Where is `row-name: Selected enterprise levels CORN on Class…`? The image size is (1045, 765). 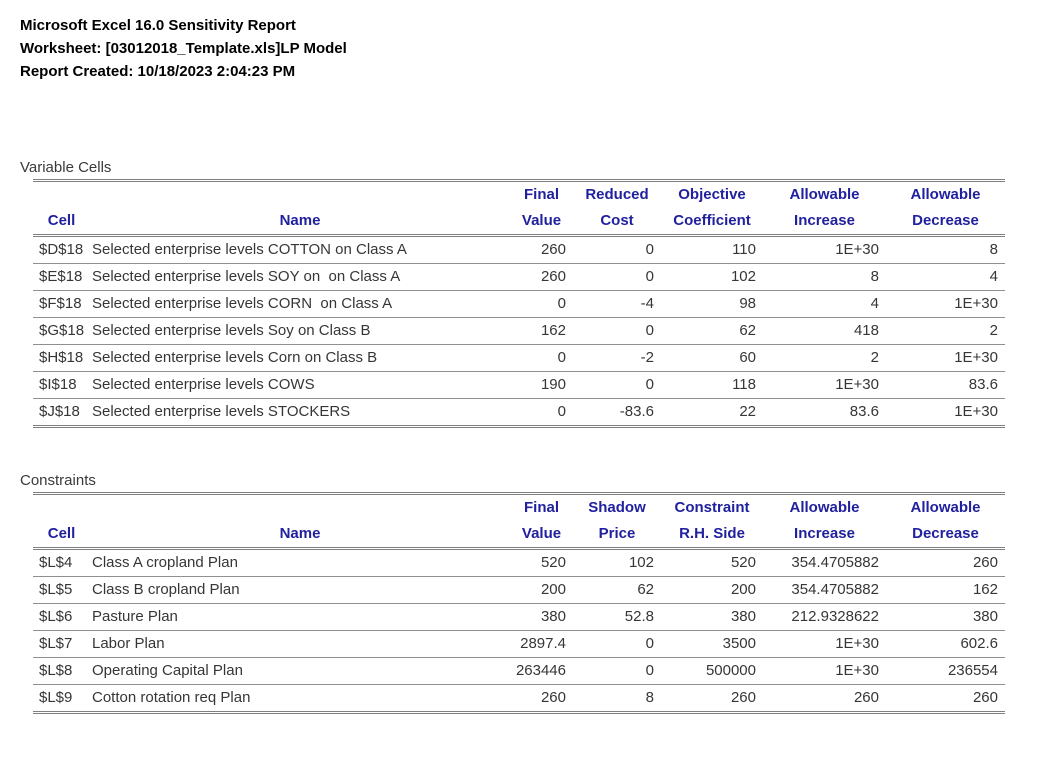 row-name: Selected enterprise levels CORN on Class… is located at coordinates (300, 304).